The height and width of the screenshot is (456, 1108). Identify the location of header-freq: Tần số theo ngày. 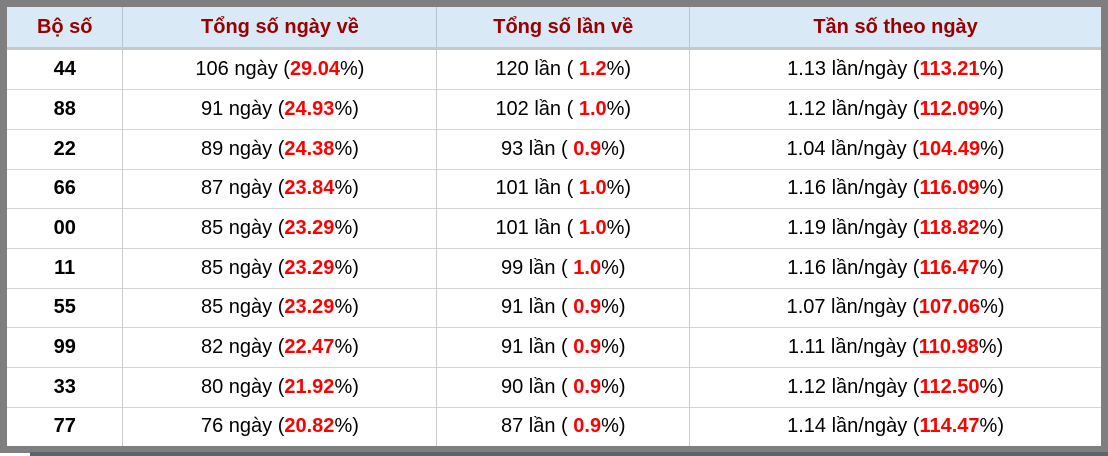
(895, 28).